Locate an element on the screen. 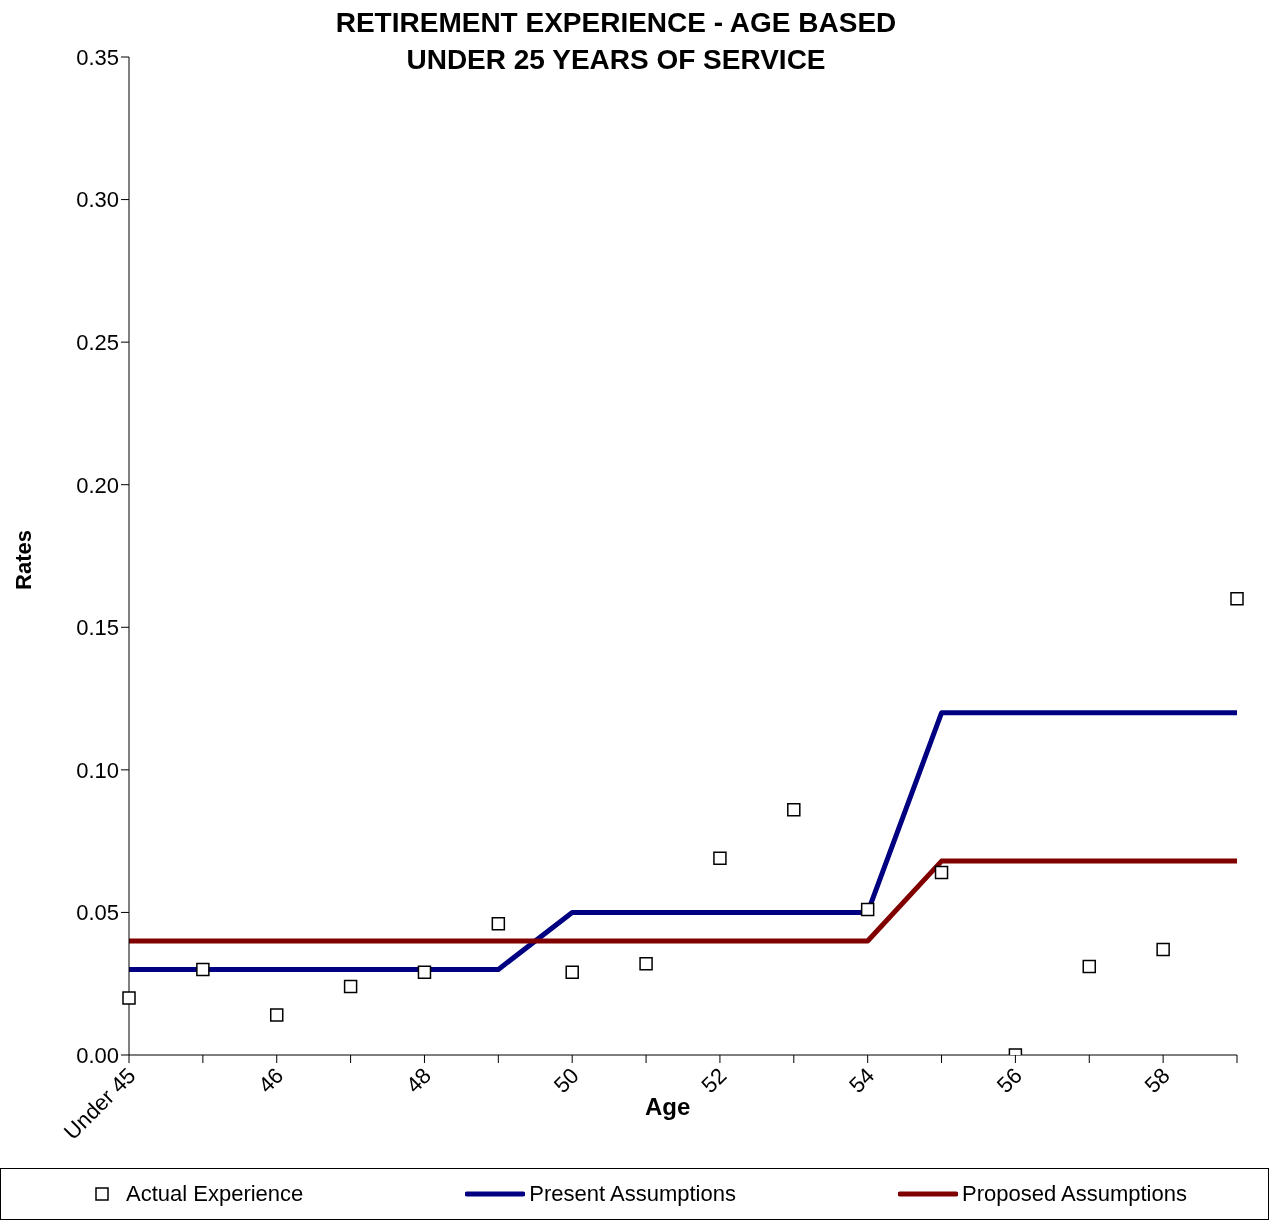 The height and width of the screenshot is (1220, 1269). x-tick-label: 50 is located at coordinates (566, 1080).